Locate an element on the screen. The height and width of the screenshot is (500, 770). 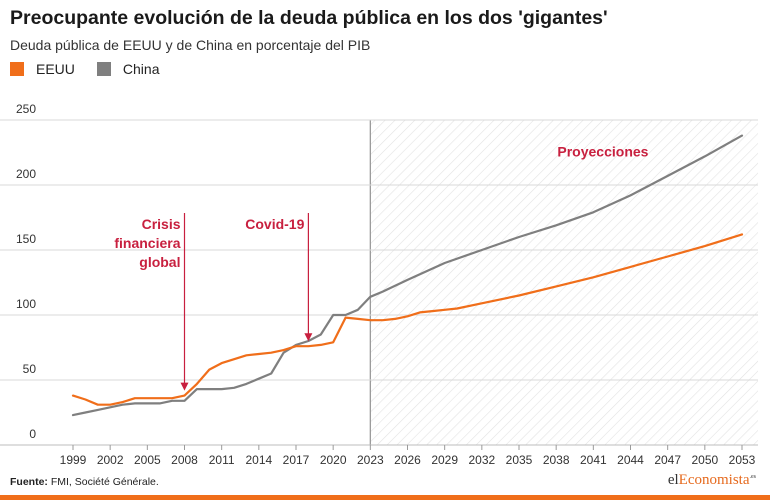
source-text: FMI, Société Générale. is located at coordinates (104, 482).